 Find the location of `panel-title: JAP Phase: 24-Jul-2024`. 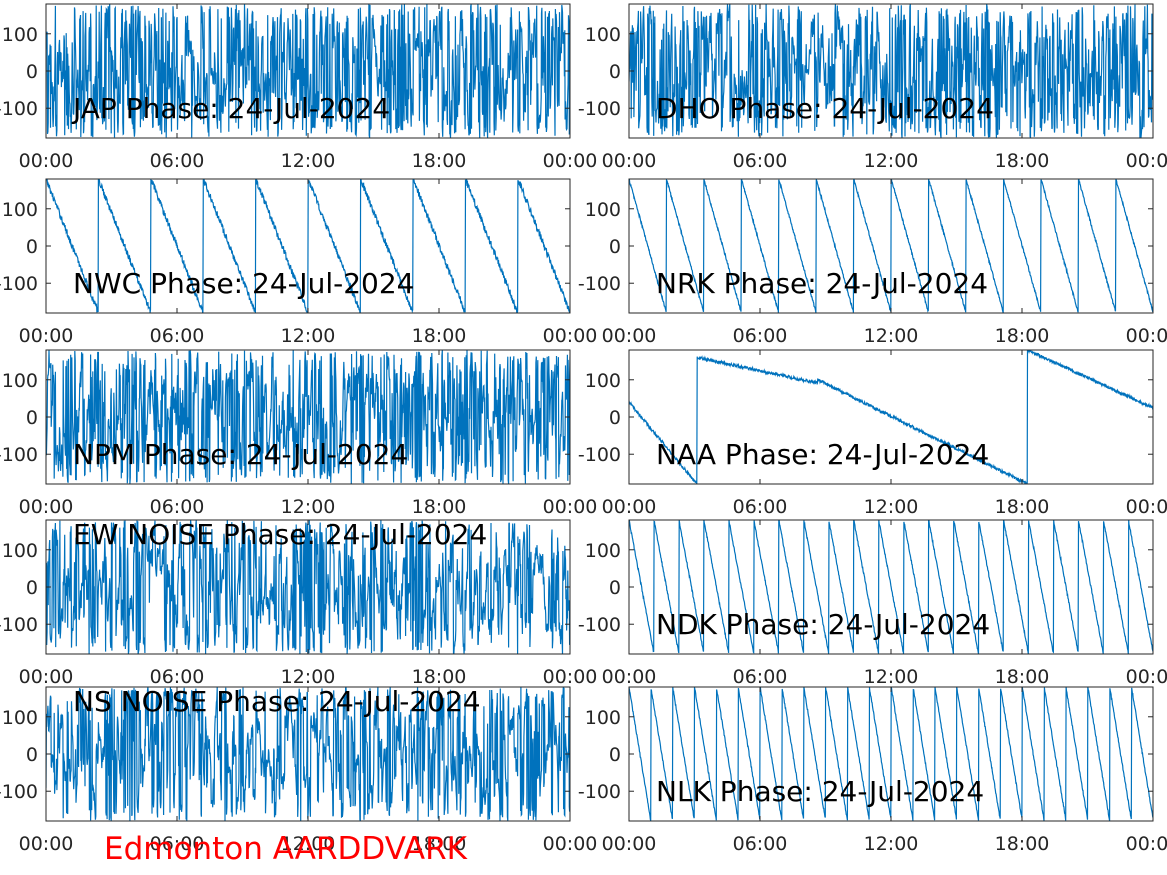

panel-title: JAP Phase: 24-Jul-2024 is located at coordinates (230, 108).